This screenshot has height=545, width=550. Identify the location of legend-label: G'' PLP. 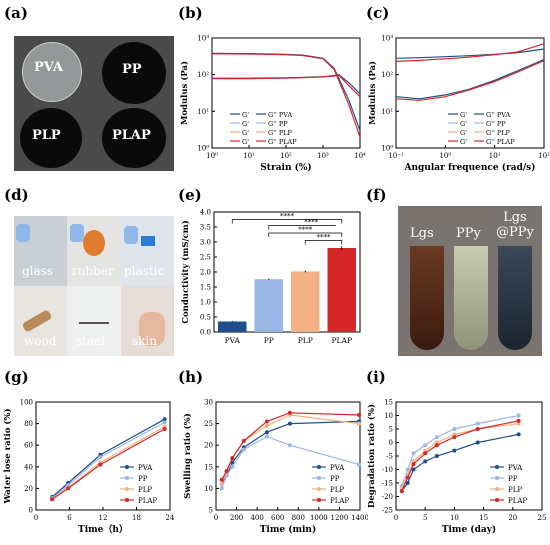
(498, 133).